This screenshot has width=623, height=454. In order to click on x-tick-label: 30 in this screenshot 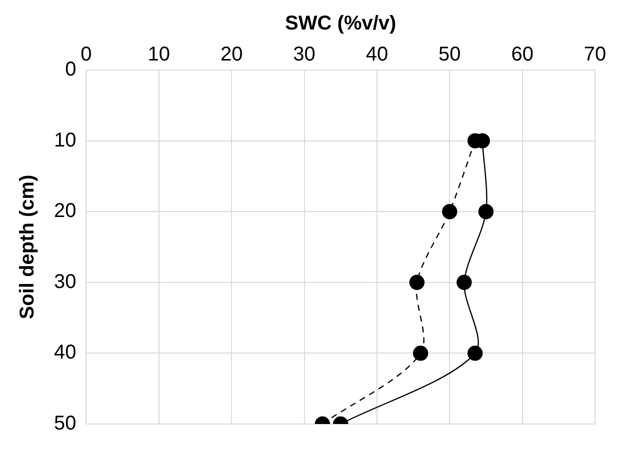, I will do `click(304, 55)`.